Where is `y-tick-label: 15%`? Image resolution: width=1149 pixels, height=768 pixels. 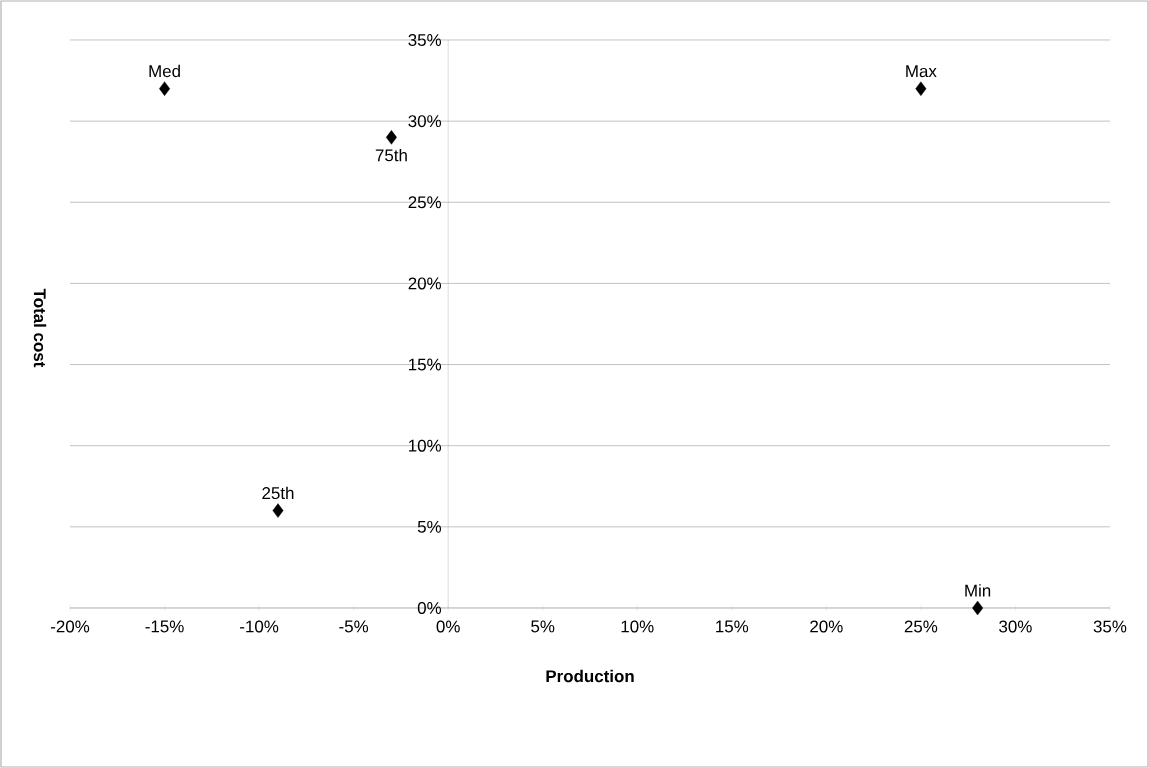
y-tick-label: 15% is located at coordinates (425, 364).